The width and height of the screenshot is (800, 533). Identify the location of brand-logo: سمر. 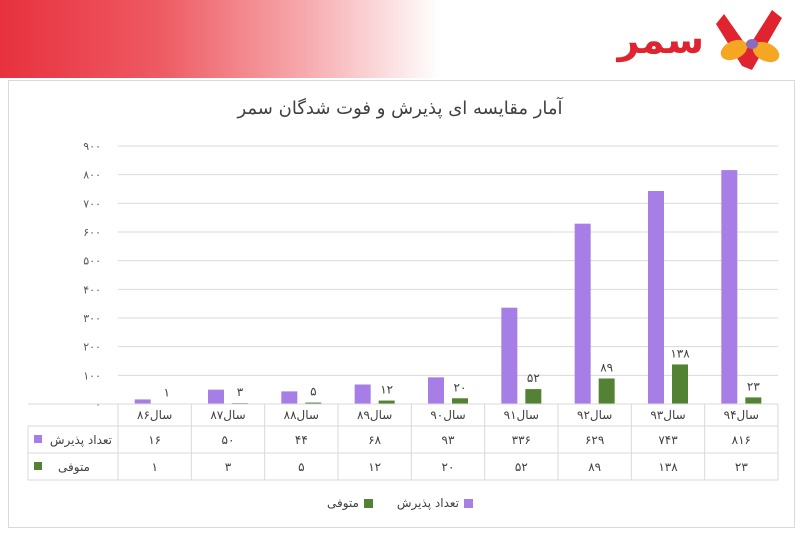
(697, 39).